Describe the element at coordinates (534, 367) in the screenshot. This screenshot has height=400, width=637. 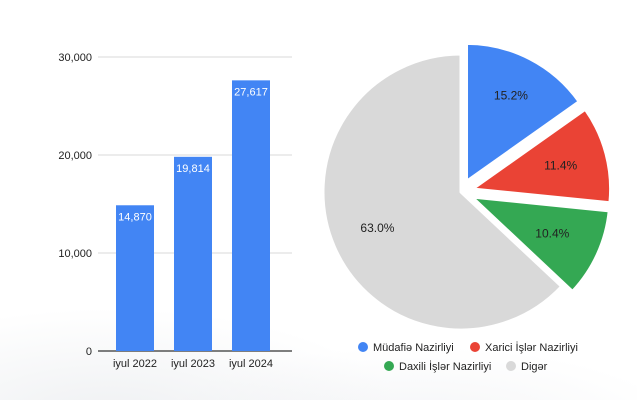
I see `legend-label: Digər` at that location.